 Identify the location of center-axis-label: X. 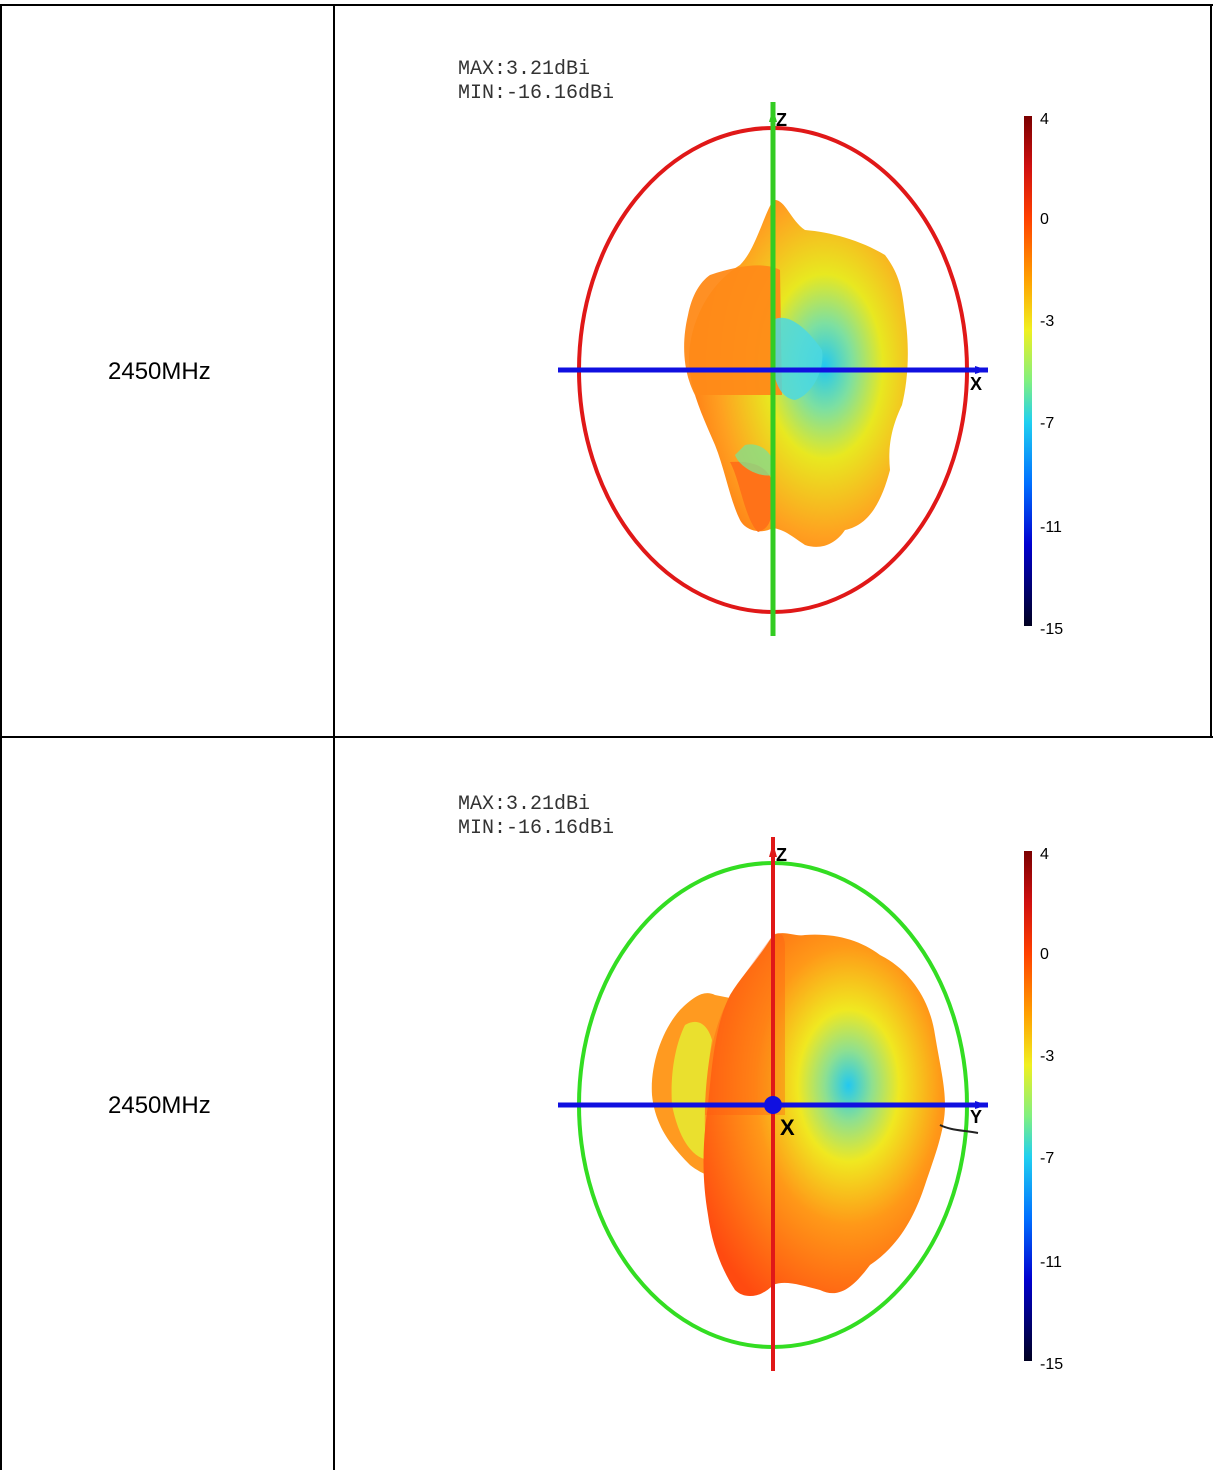
(787, 1127).